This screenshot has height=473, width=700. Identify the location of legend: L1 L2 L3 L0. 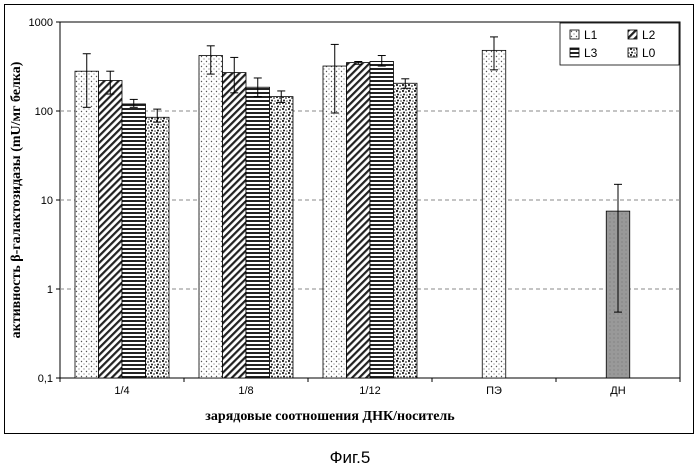
(619, 44).